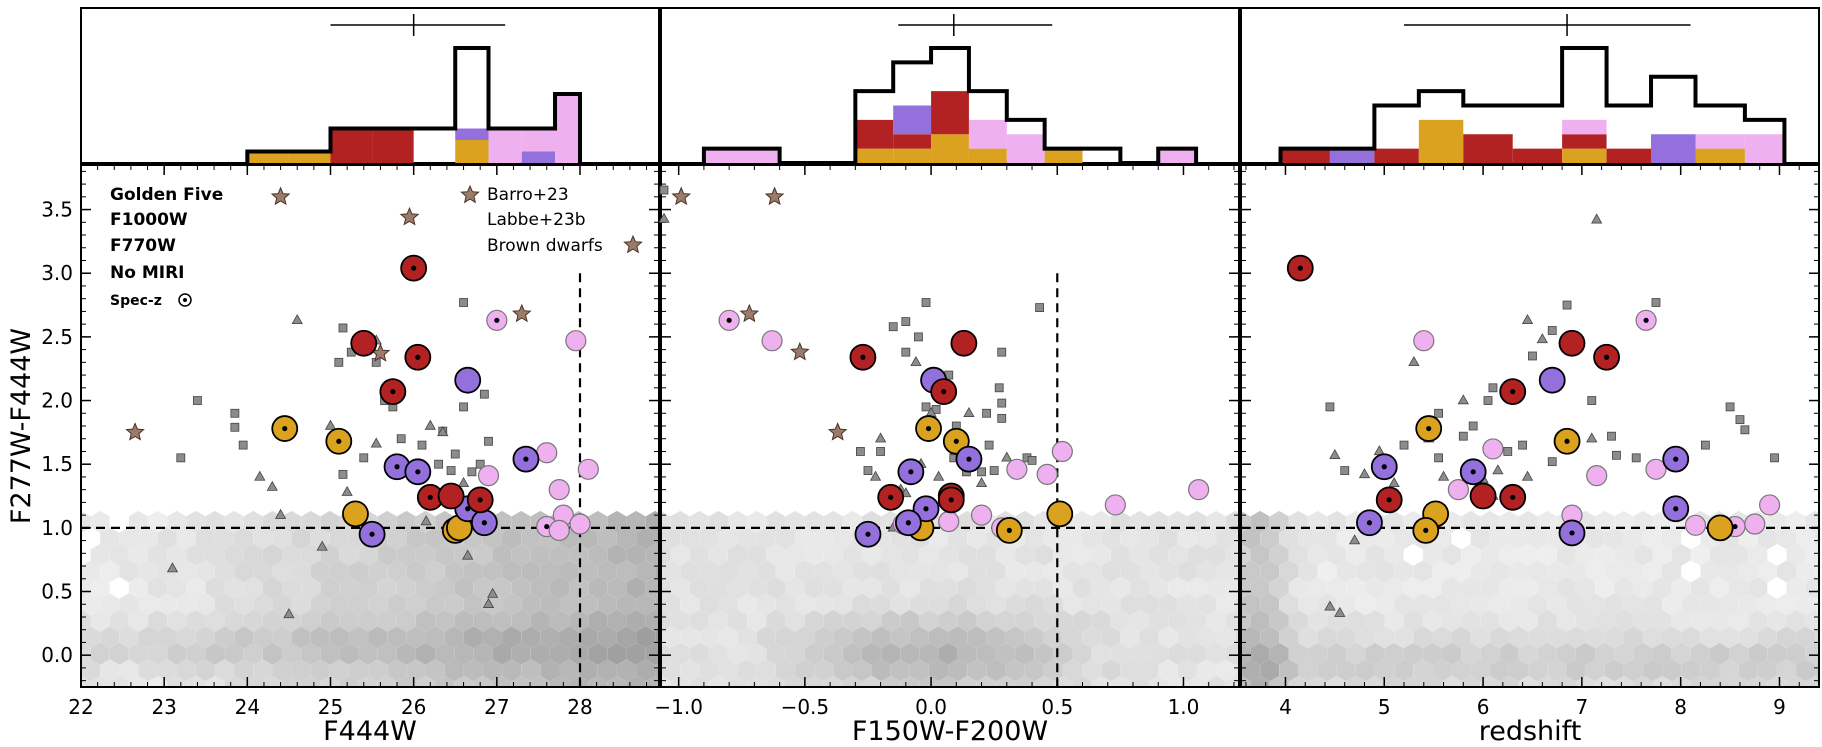  I want to click on histogram-bar-no_miri, so click(1720, 141).